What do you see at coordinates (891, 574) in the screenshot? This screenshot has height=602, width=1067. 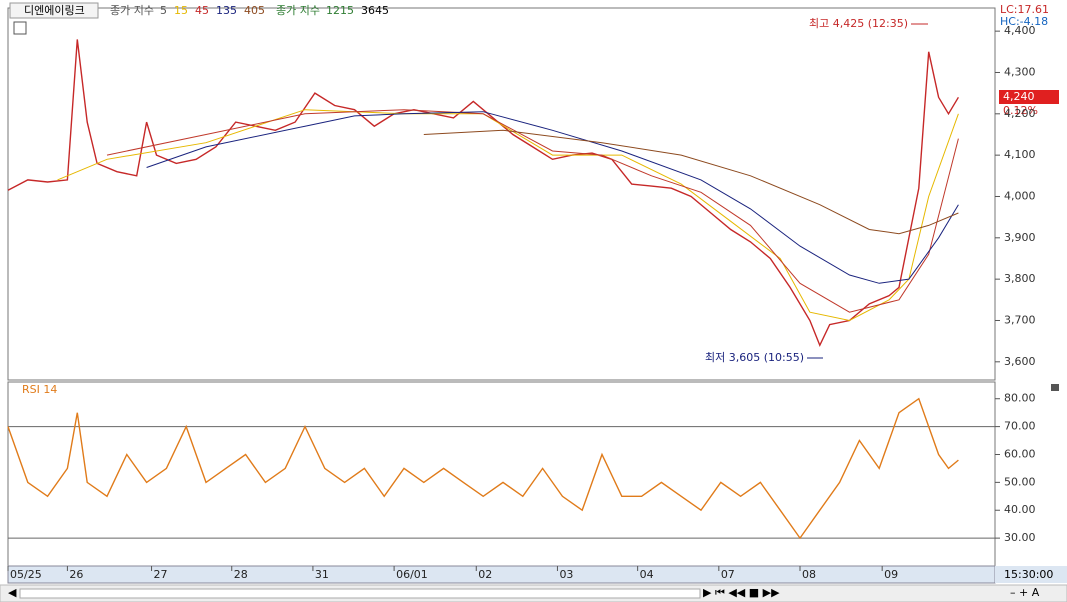 I see `x-tick-label: 09` at bounding box center [891, 574].